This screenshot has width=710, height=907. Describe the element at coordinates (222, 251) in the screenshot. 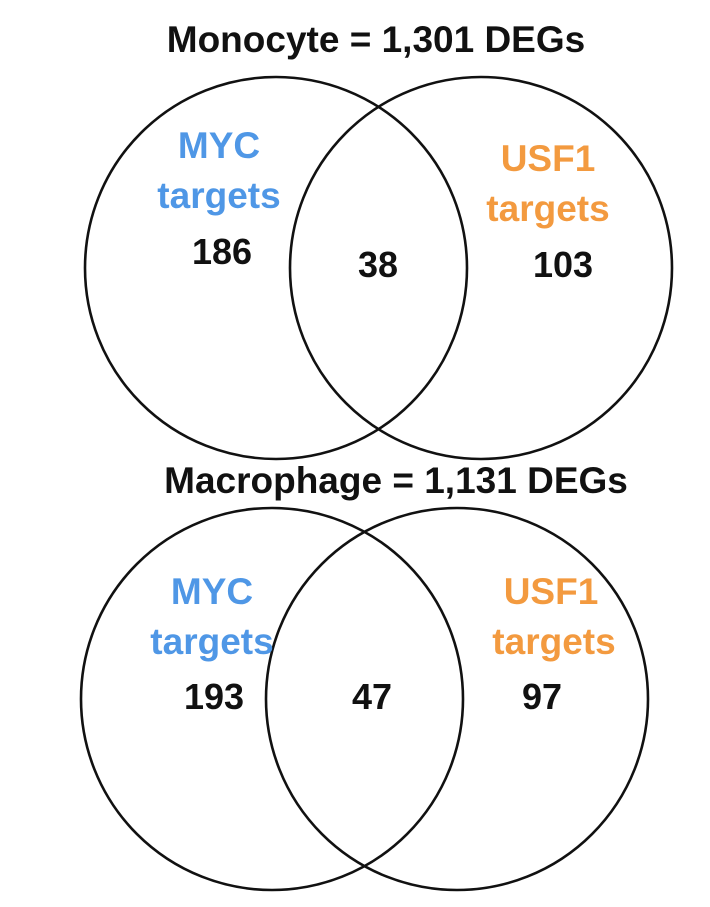

I see `myc-only-count: 186` at that location.